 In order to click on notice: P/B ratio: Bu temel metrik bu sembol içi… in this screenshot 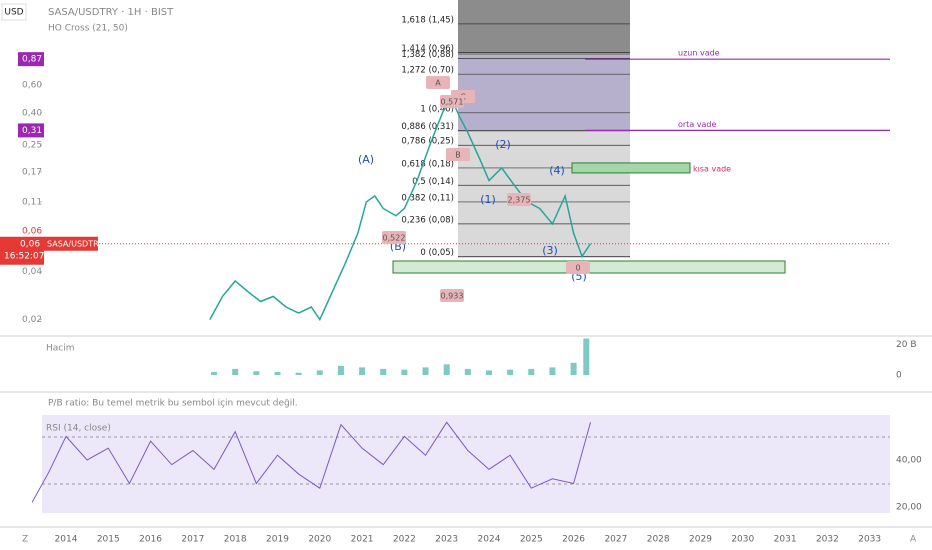, I will do `click(173, 404)`.